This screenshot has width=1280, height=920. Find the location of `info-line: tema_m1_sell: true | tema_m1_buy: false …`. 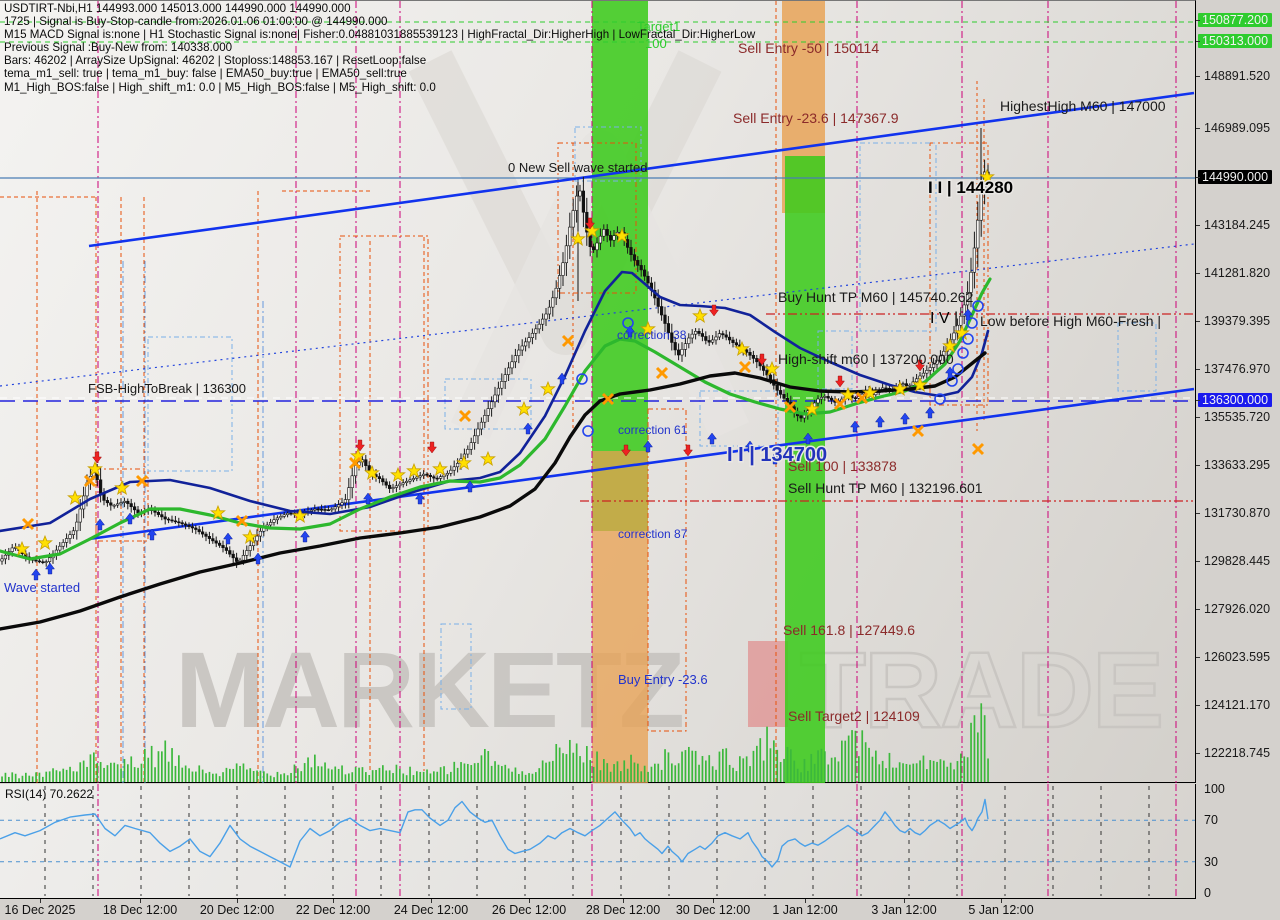

info-line: tema_m1_sell: true | tema_m1_buy: false … is located at coordinates (205, 74).